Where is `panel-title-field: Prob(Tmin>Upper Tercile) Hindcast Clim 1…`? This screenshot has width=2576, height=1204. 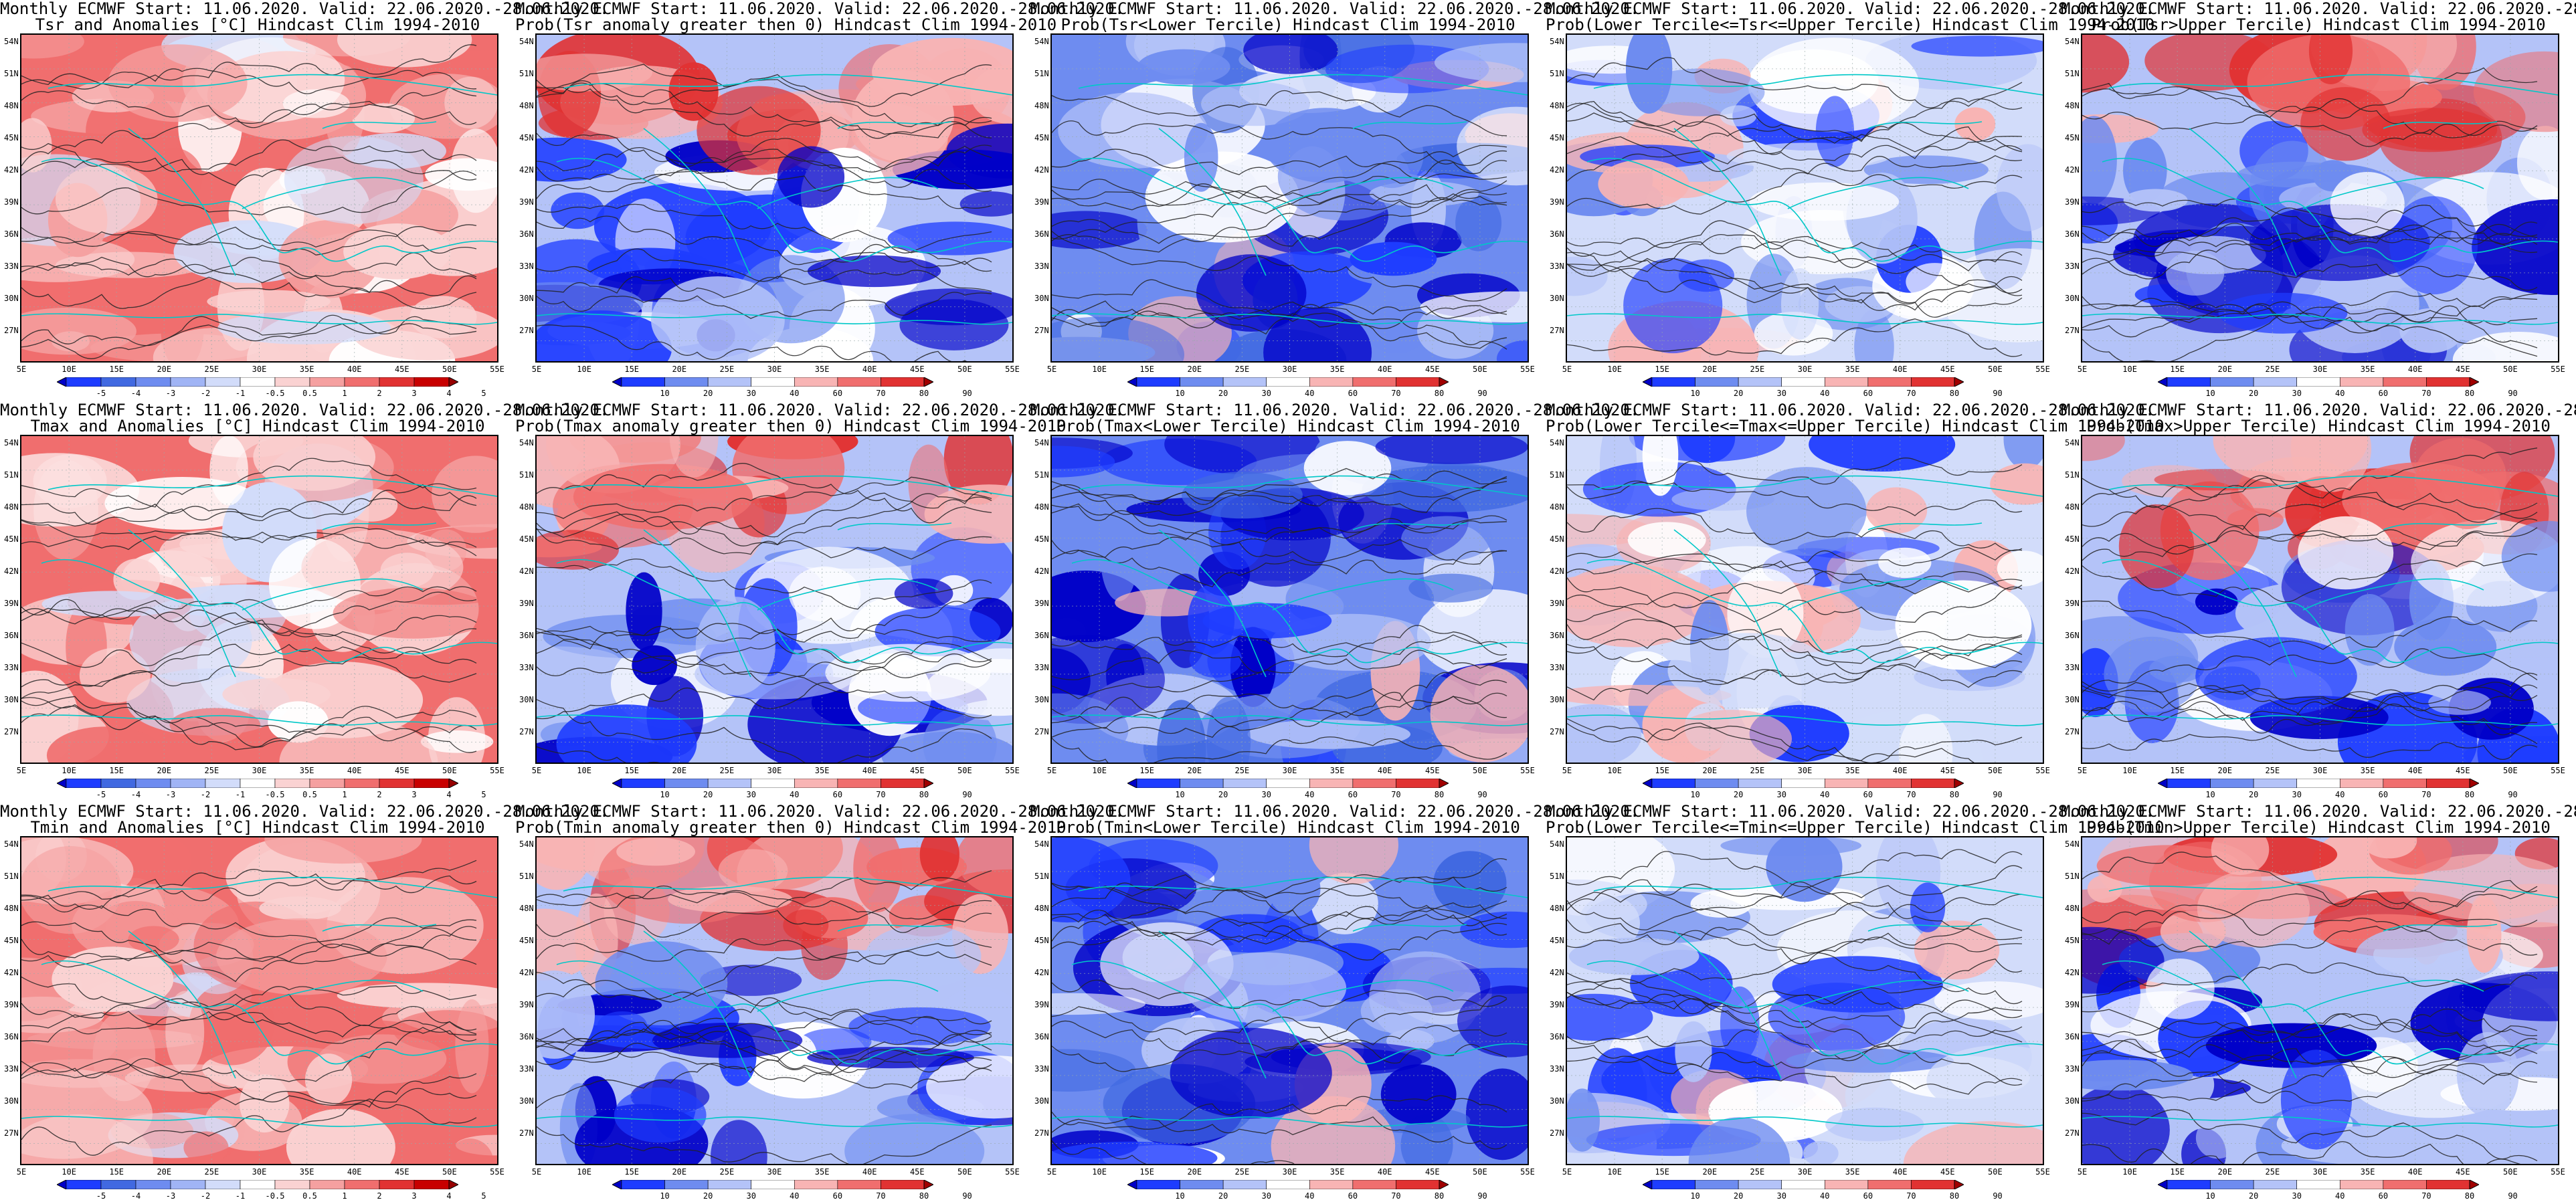
panel-title-field: Prob(Tmin>Upper Tercile) Hindcast Clim 1… is located at coordinates (2318, 827).